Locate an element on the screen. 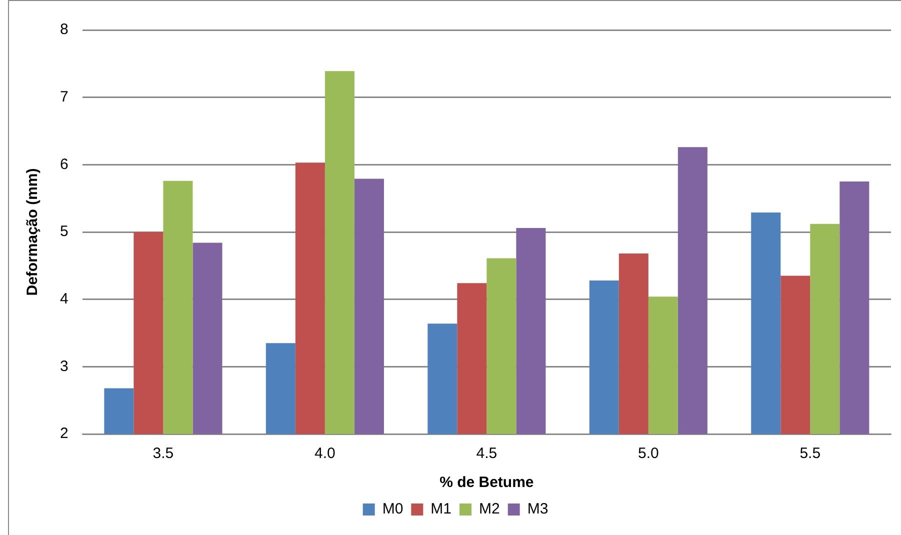 The height and width of the screenshot is (535, 901). y-tick-label: 4 is located at coordinates (64, 299).